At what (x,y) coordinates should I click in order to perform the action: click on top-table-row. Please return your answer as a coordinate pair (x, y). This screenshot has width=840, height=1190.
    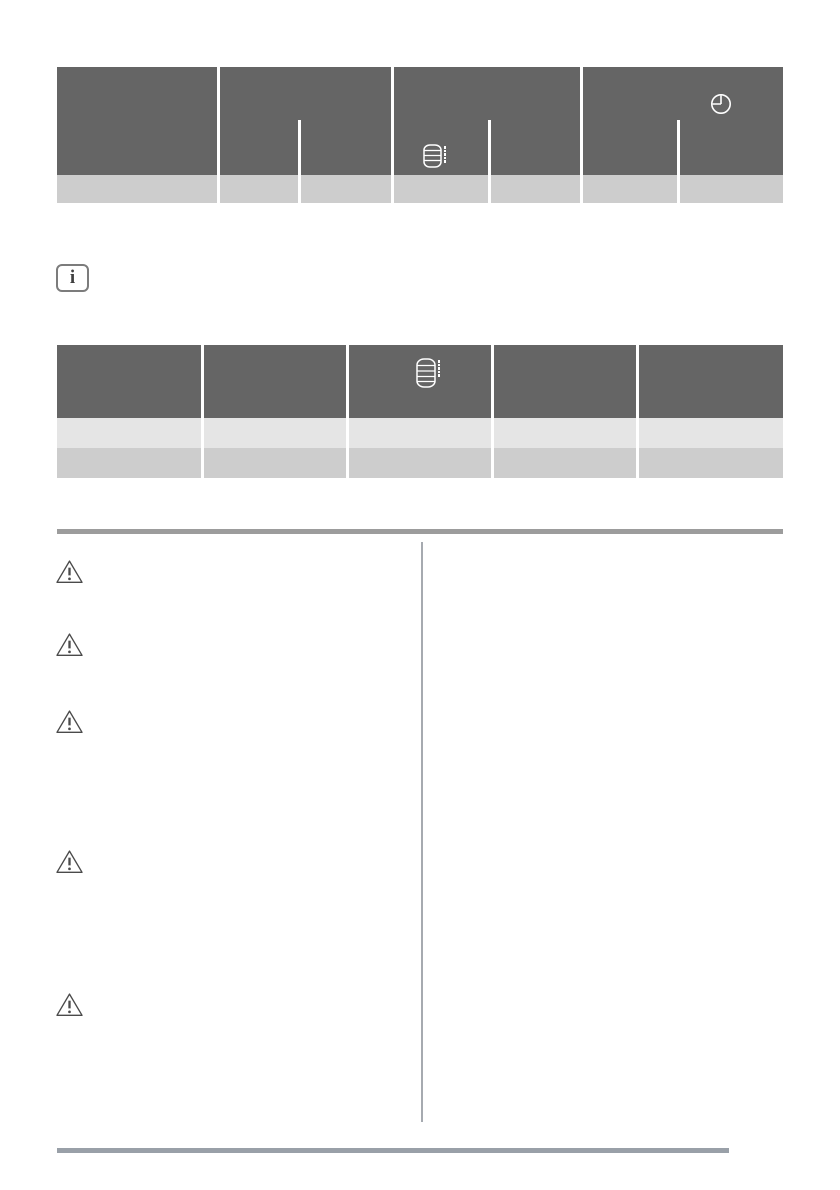
    Looking at the image, I should click on (420, 189).